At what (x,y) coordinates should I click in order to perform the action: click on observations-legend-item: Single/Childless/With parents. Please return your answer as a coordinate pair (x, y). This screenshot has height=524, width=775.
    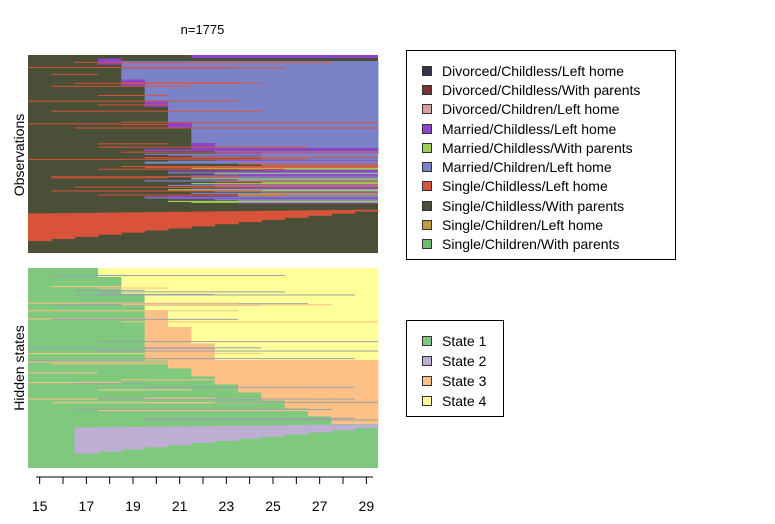
    Looking at the image, I should click on (548, 205).